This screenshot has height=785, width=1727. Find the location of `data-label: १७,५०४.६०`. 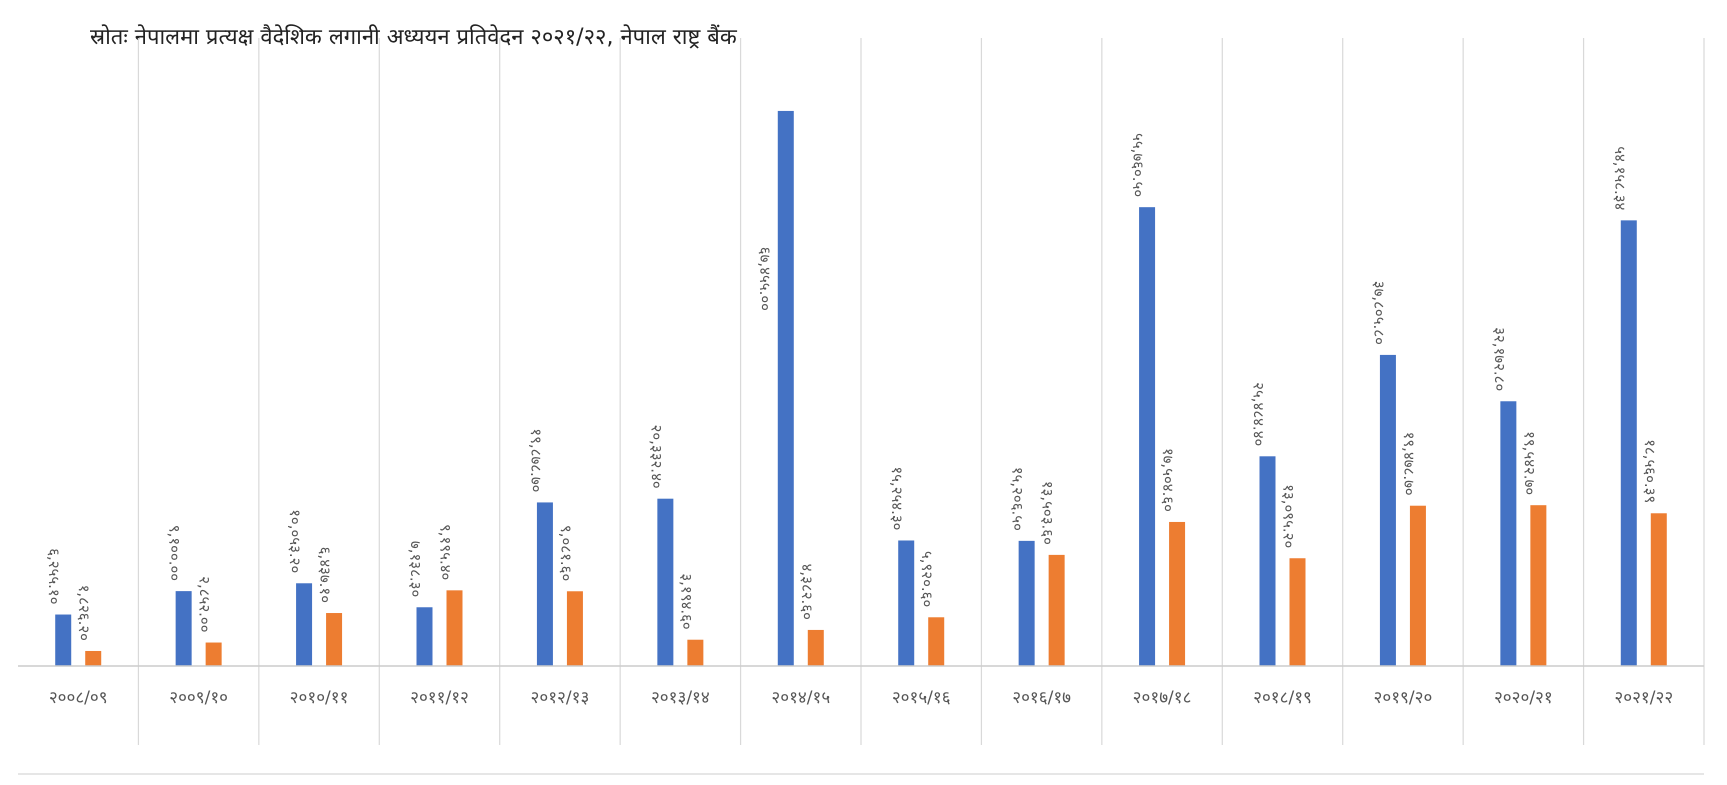

data-label: १७,५०४.६० is located at coordinates (1168, 480).